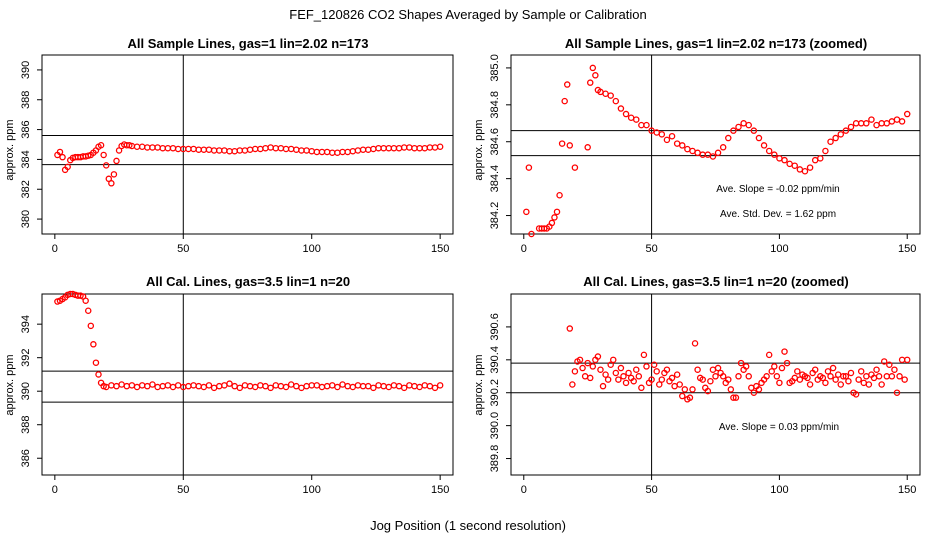 This screenshot has height=540, width=936. What do you see at coordinates (495, 459) in the screenshot?
I see `y-tick-label: 389.8` at bounding box center [495, 459].